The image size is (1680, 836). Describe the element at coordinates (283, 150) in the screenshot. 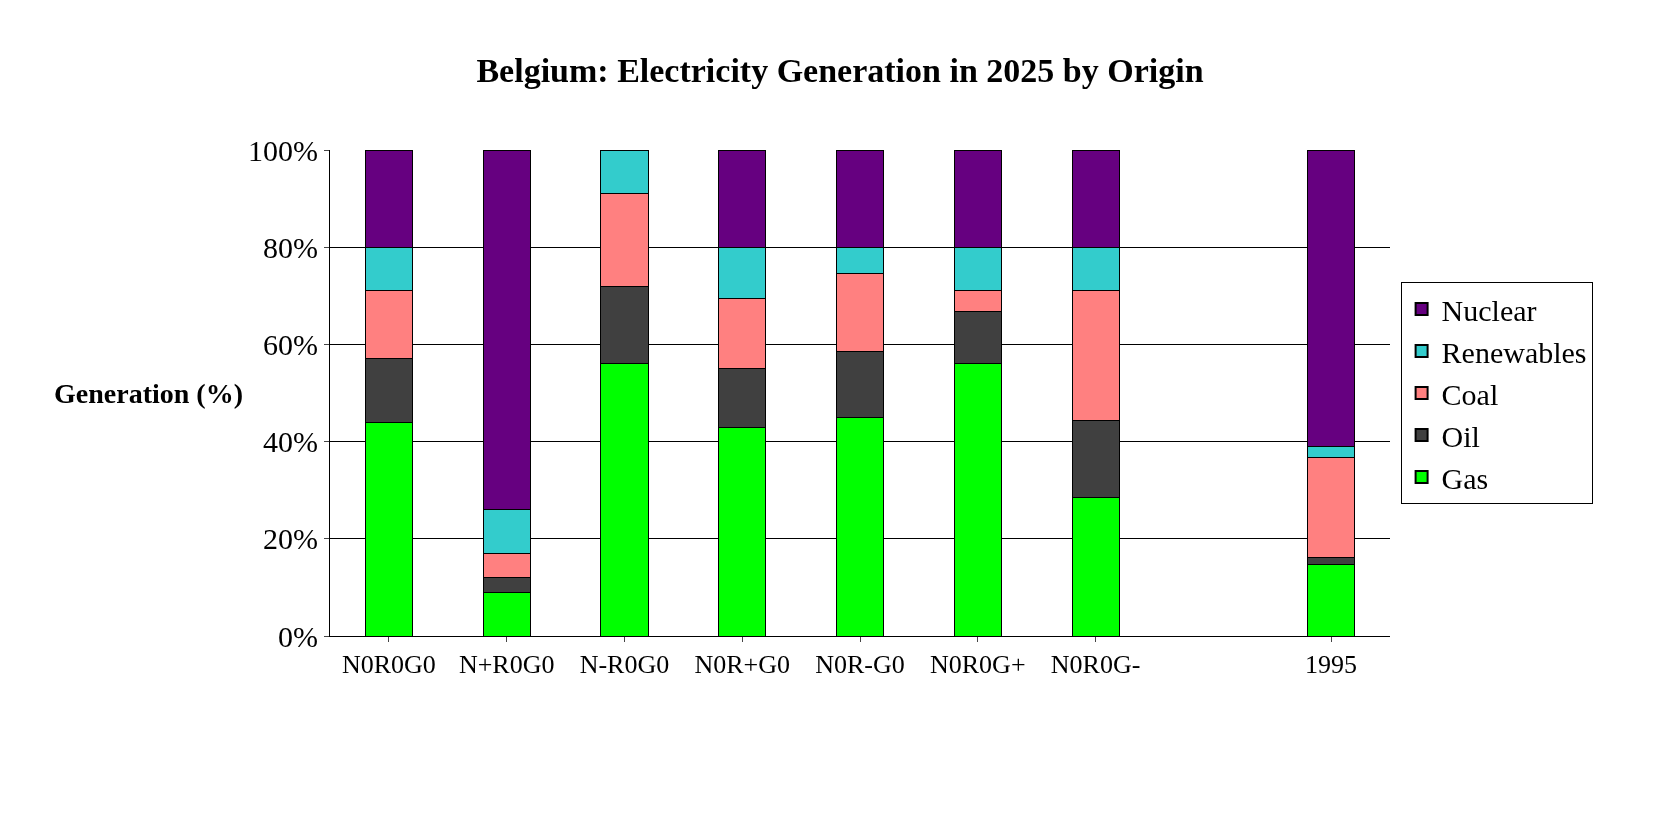

I see `y-tick-label: 100%` at that location.